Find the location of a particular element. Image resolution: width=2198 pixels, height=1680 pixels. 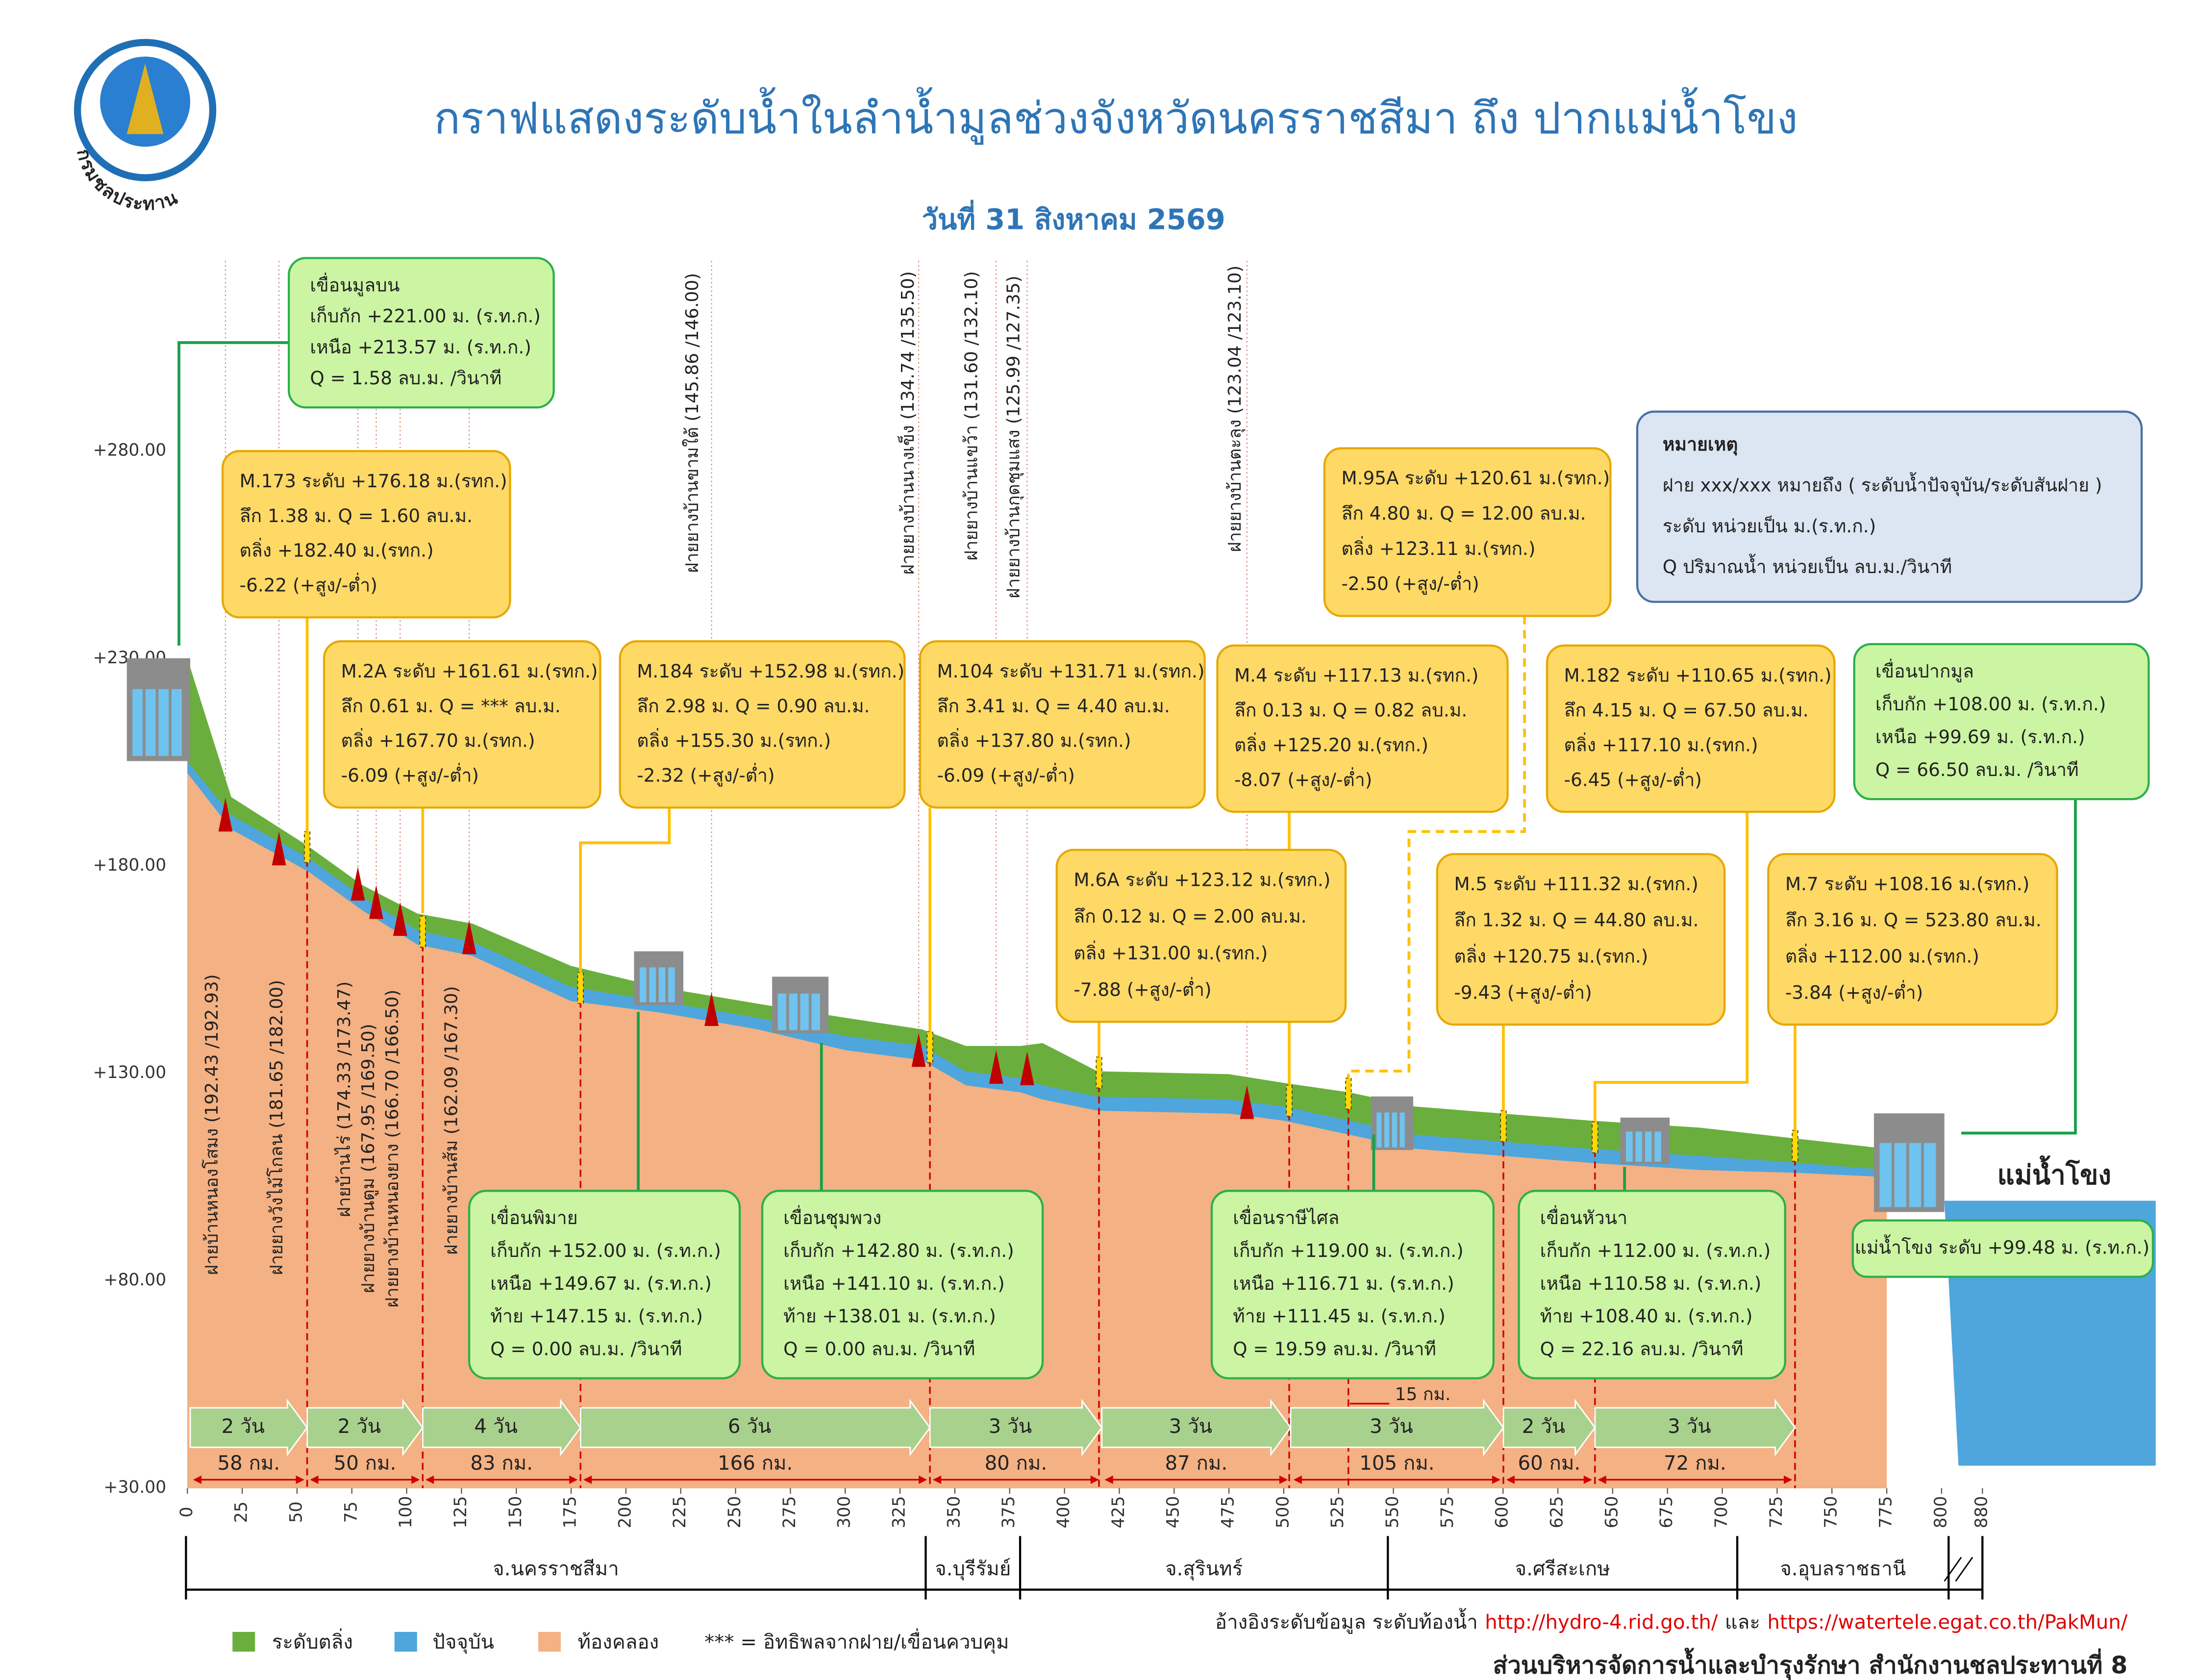

dam-box-line: เก็บกัก +152.00 ม. (ร.ท.ก.) is located at coordinates (605, 1250).